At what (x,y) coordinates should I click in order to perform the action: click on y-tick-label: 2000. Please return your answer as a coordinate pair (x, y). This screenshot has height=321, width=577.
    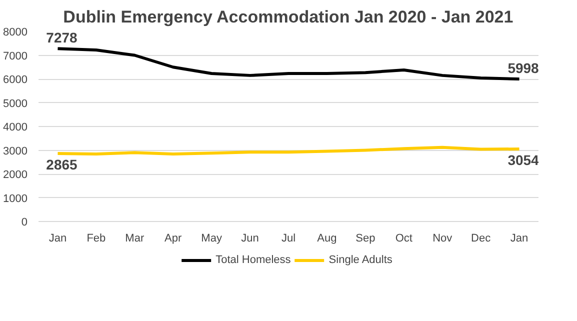
    Looking at the image, I should click on (15, 175).